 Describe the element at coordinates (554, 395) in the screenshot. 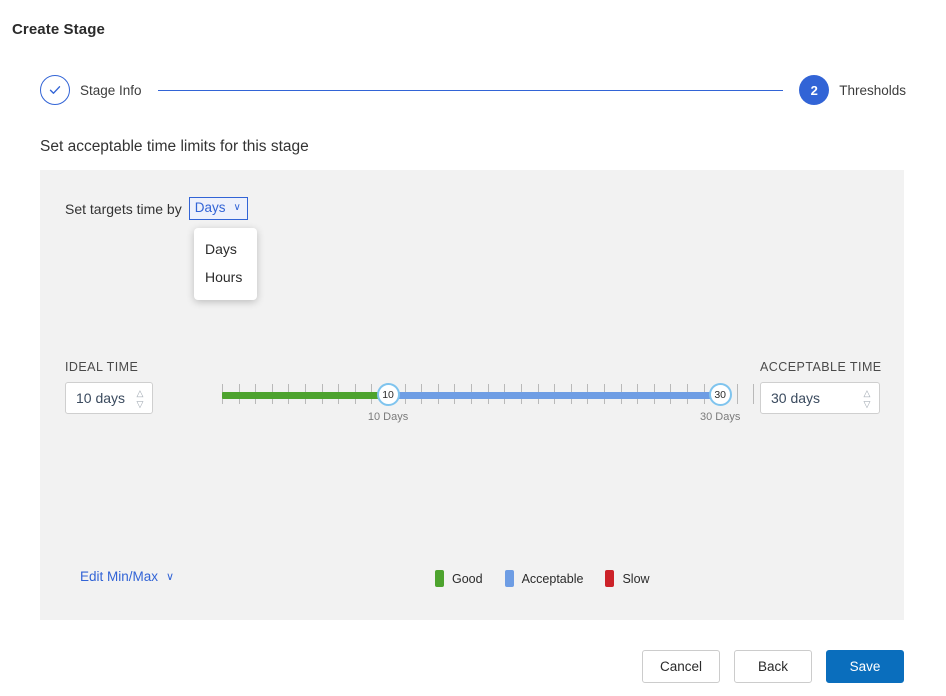

I see `slider-bar-acceptable` at that location.